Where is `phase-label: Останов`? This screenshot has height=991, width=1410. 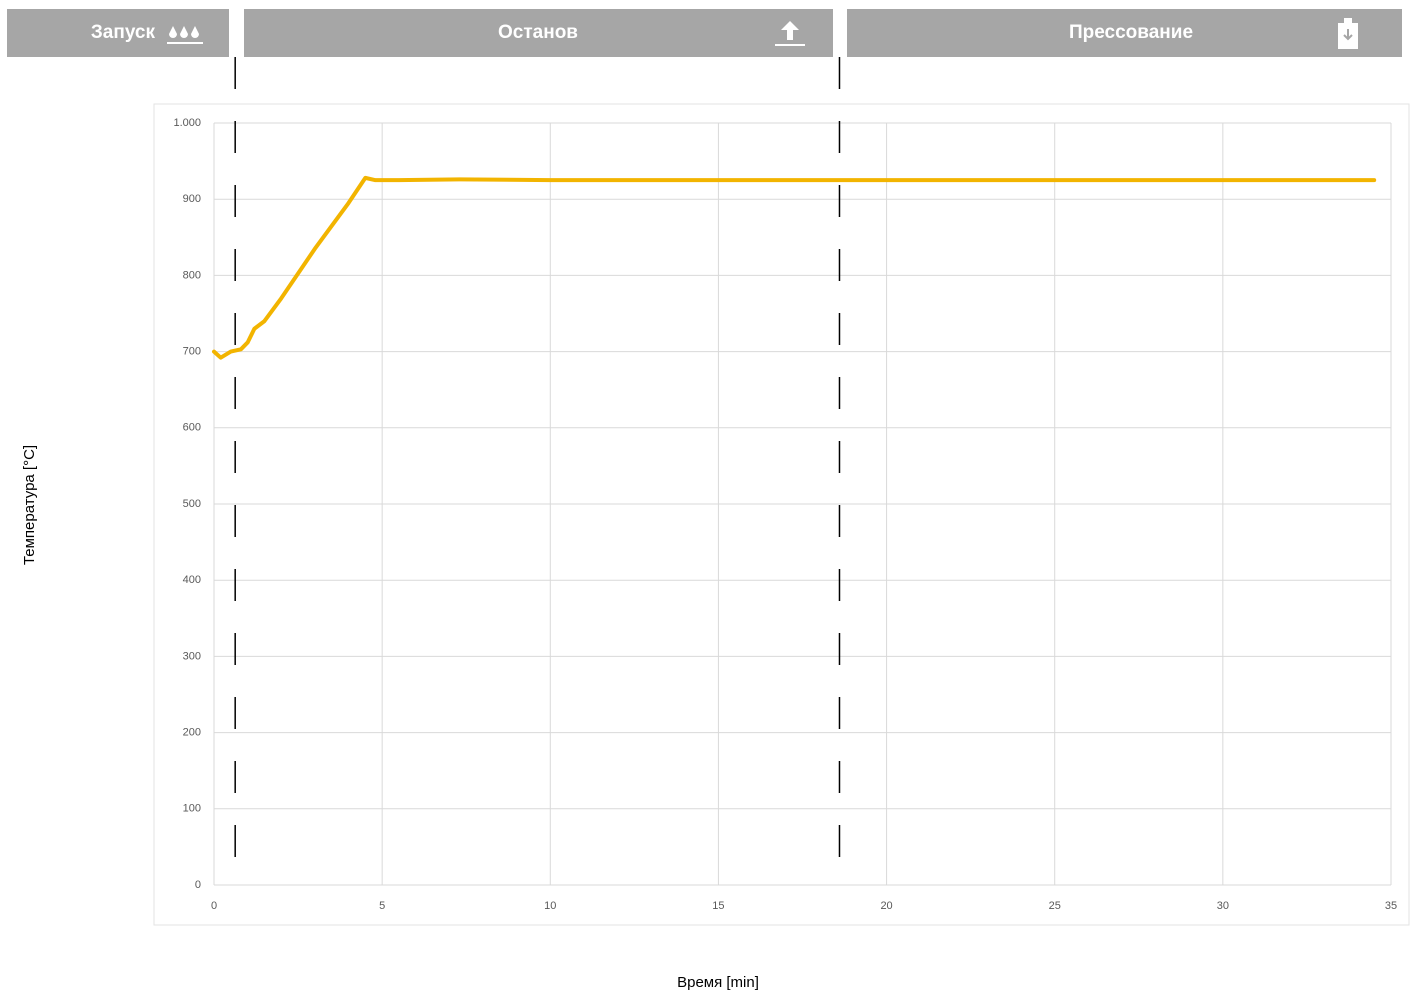 phase-label: Останов is located at coordinates (538, 32).